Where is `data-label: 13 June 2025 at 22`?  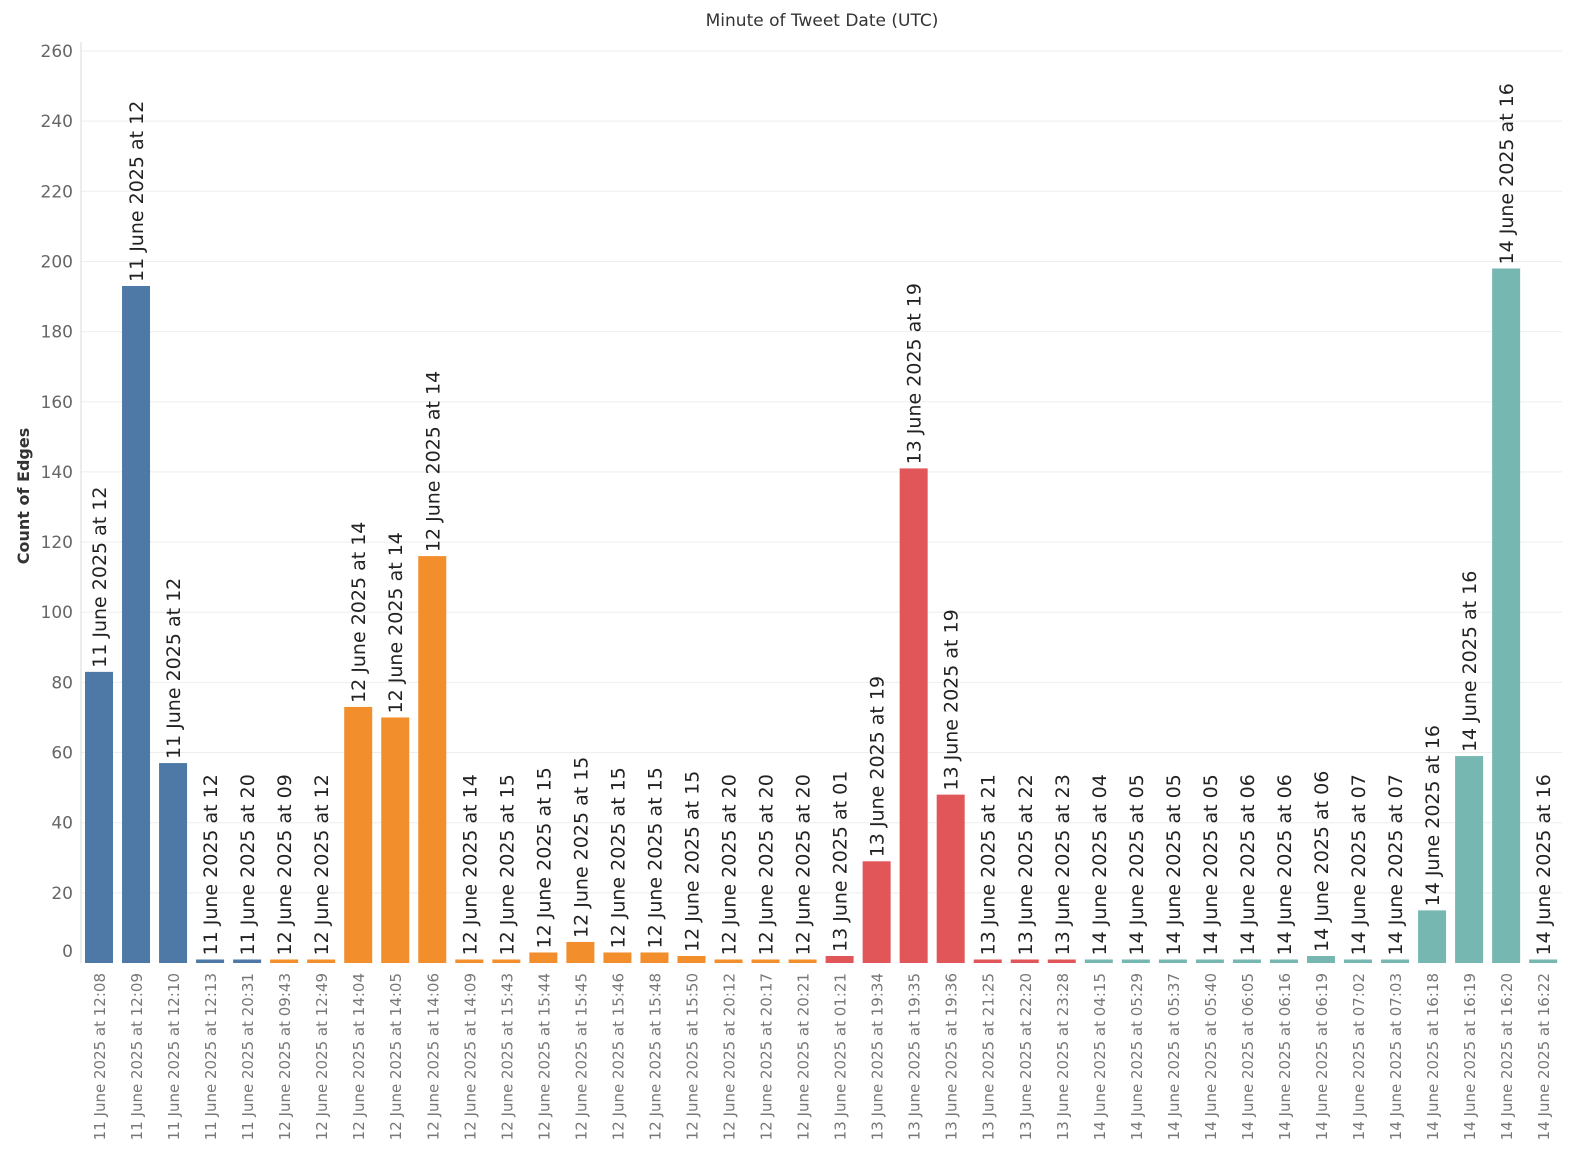
data-label: 13 June 2025 at 22 is located at coordinates (1026, 864).